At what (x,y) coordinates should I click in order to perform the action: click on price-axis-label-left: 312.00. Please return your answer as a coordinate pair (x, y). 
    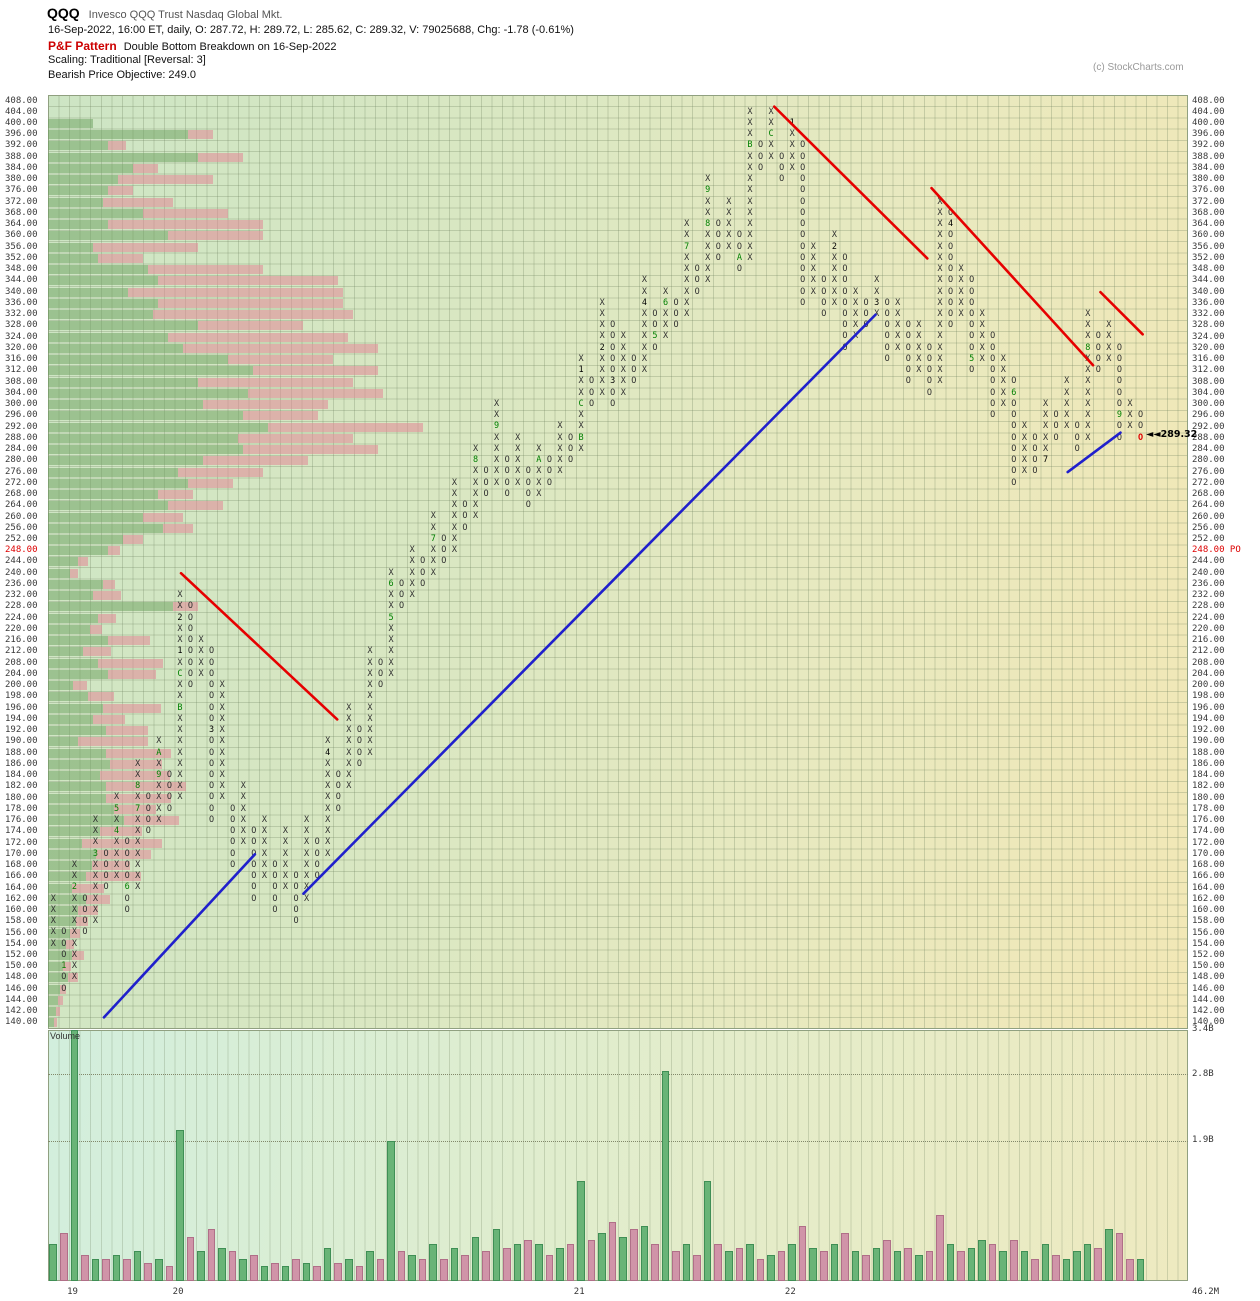
    Looking at the image, I should click on (21, 370).